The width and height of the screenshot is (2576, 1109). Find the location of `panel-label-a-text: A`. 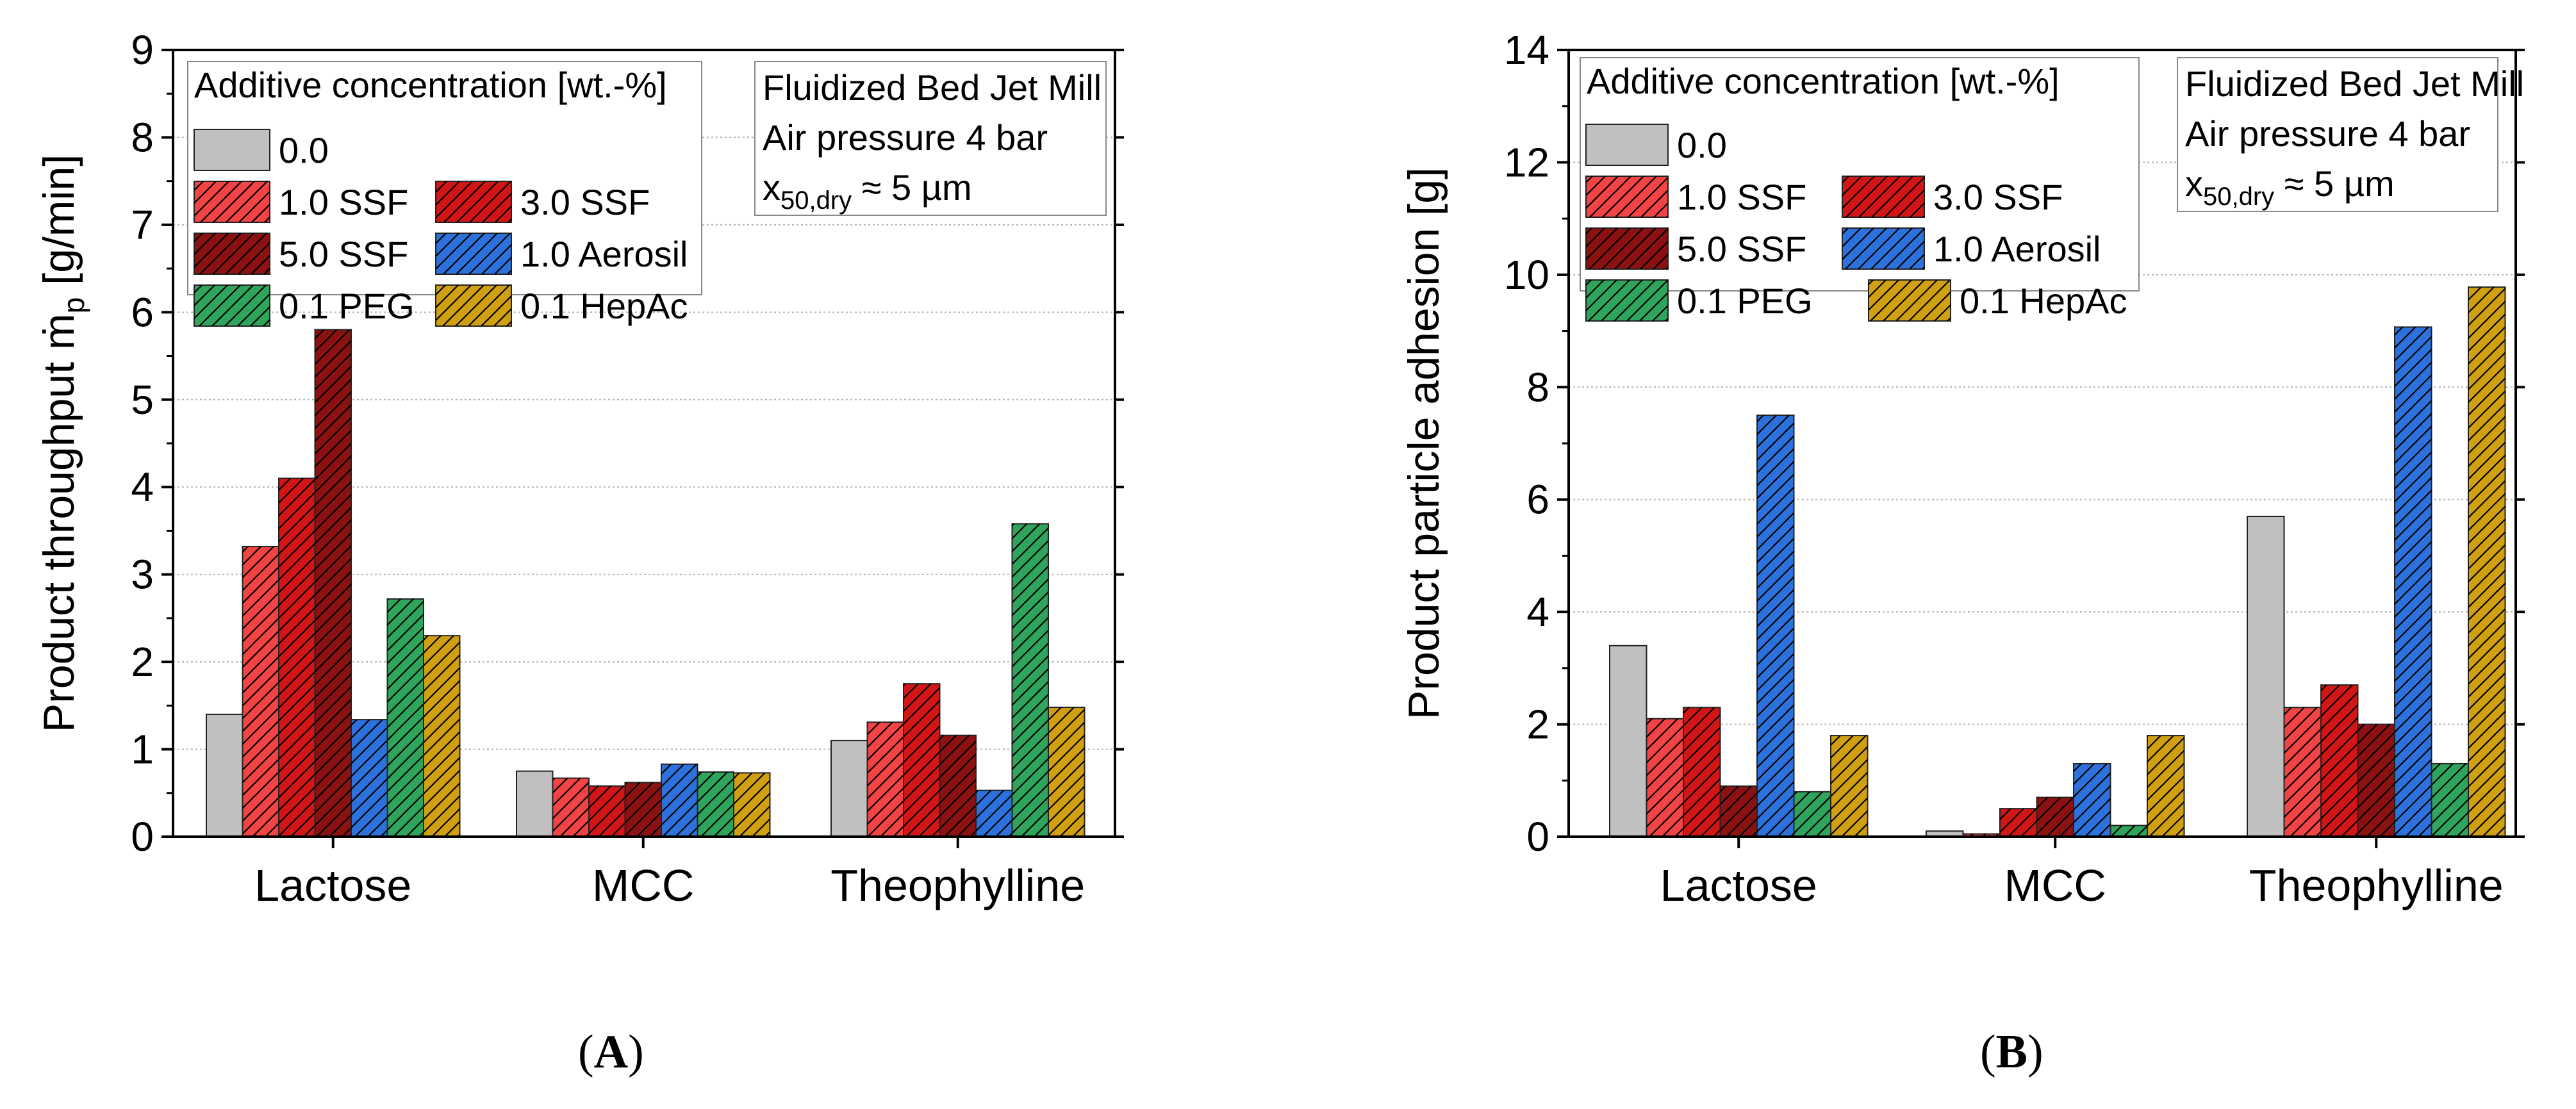

panel-label-a-text: A is located at coordinates (611, 1052).